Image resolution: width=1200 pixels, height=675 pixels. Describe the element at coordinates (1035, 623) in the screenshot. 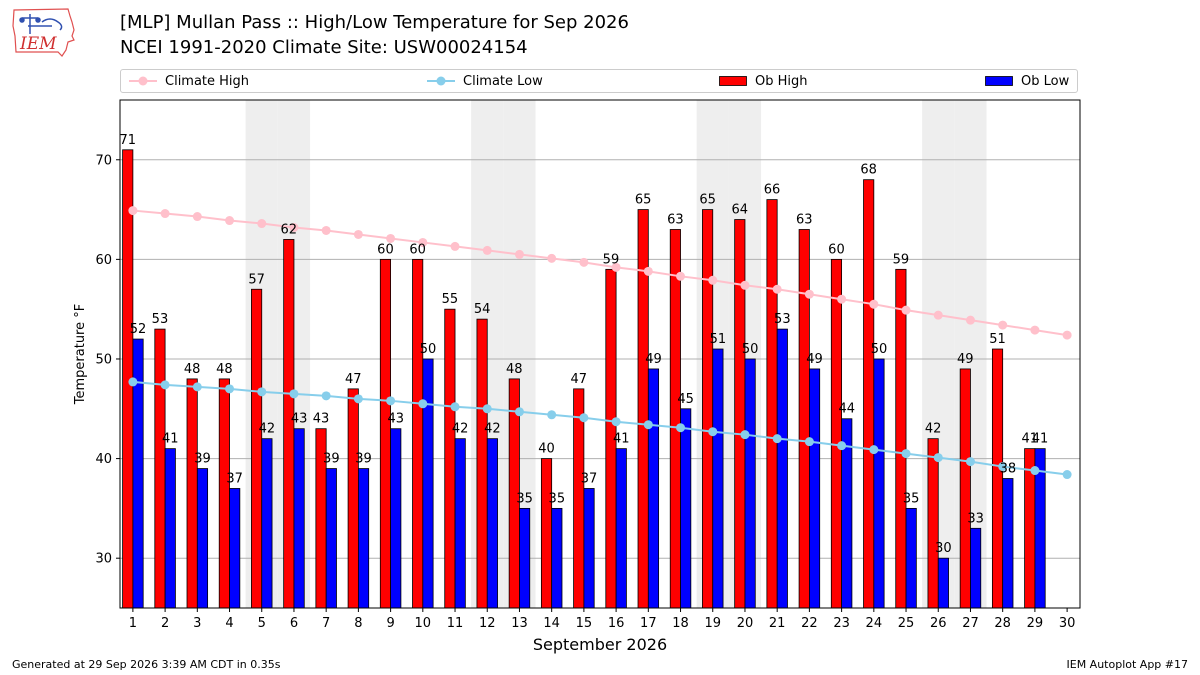

I see `x-tick-label: 29` at that location.